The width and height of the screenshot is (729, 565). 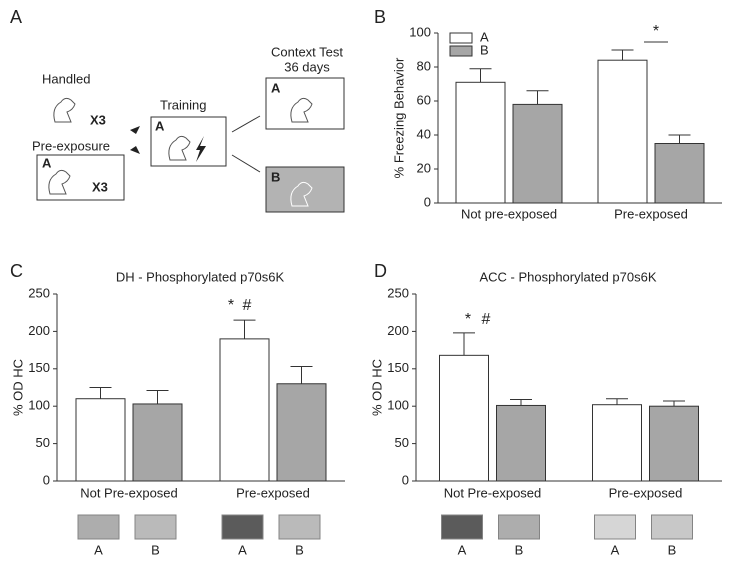 What do you see at coordinates (275, 176) in the screenshot?
I see `label: B` at bounding box center [275, 176].